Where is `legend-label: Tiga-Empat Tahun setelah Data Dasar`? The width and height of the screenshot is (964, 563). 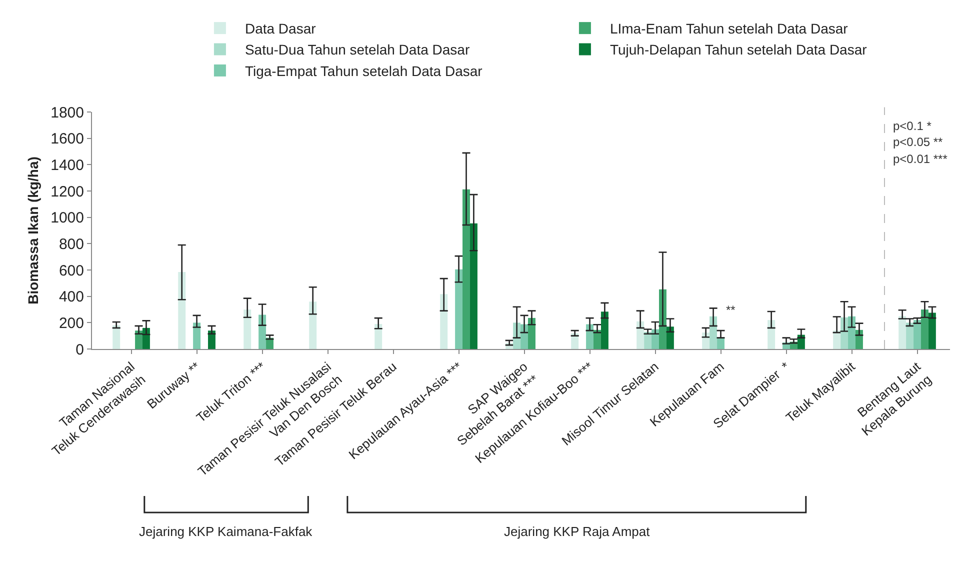
legend-label: Tiga-Empat Tahun setelah Data Dasar is located at coordinates (363, 70).